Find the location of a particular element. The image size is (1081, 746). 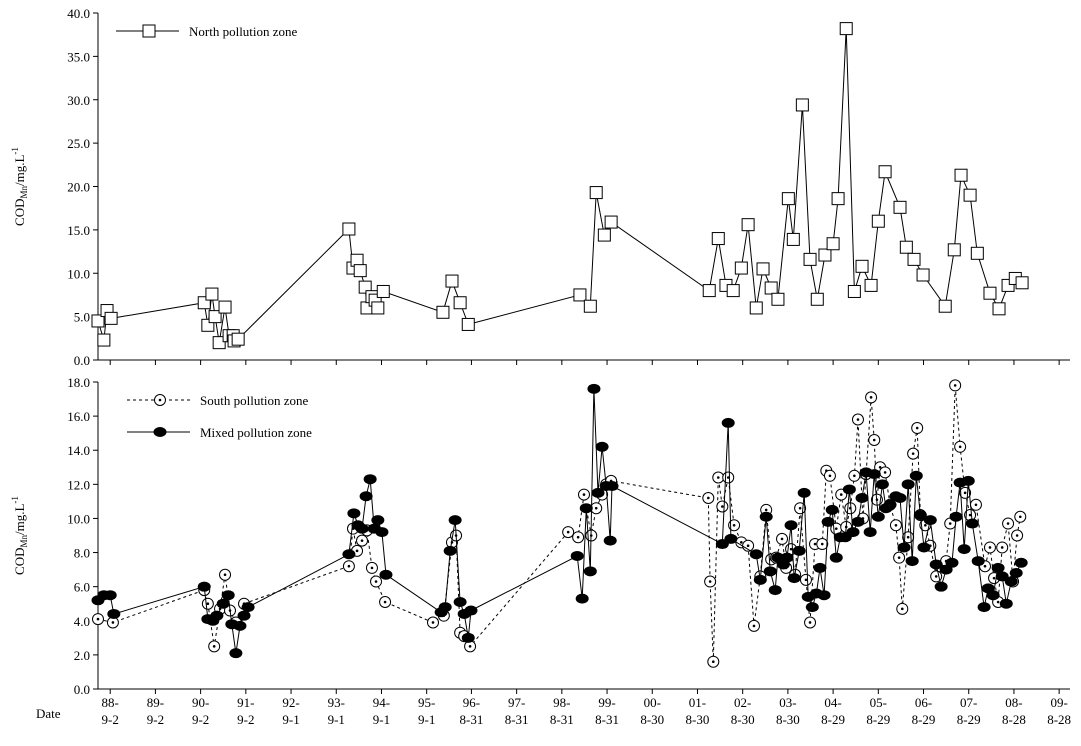

x-tick-label-line: 99- is located at coordinates (606, 702).